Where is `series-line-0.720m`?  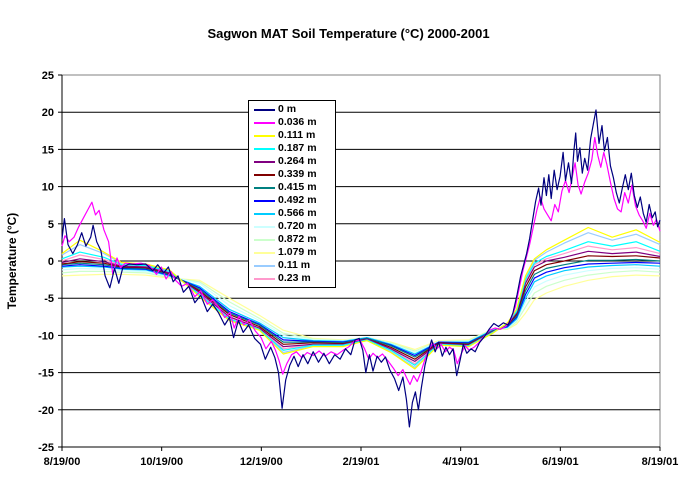 series-line-0.720m is located at coordinates (361, 310).